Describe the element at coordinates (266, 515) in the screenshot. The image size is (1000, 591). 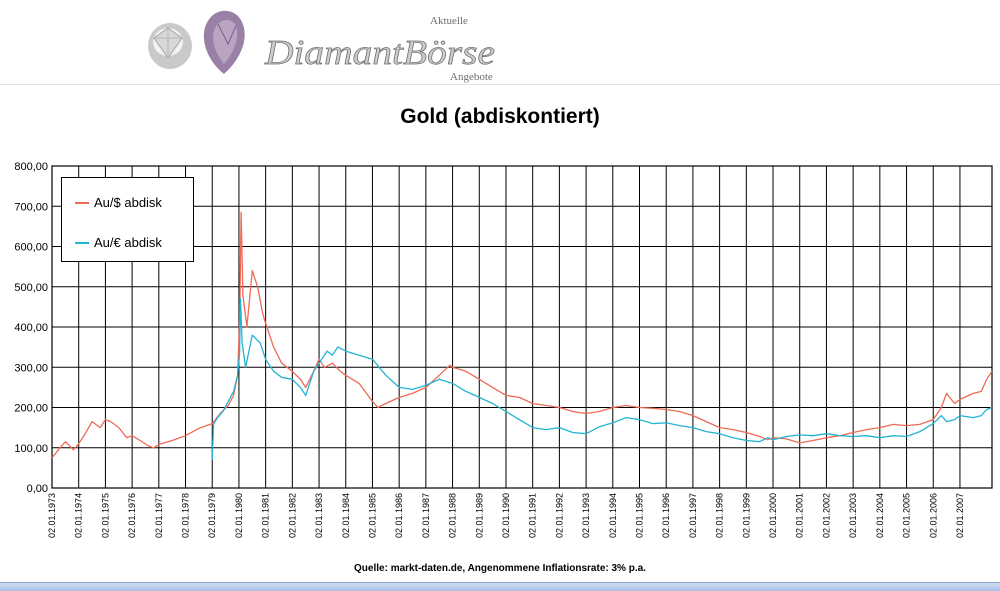
I see `x-tick-label: 02.01.1981` at that location.